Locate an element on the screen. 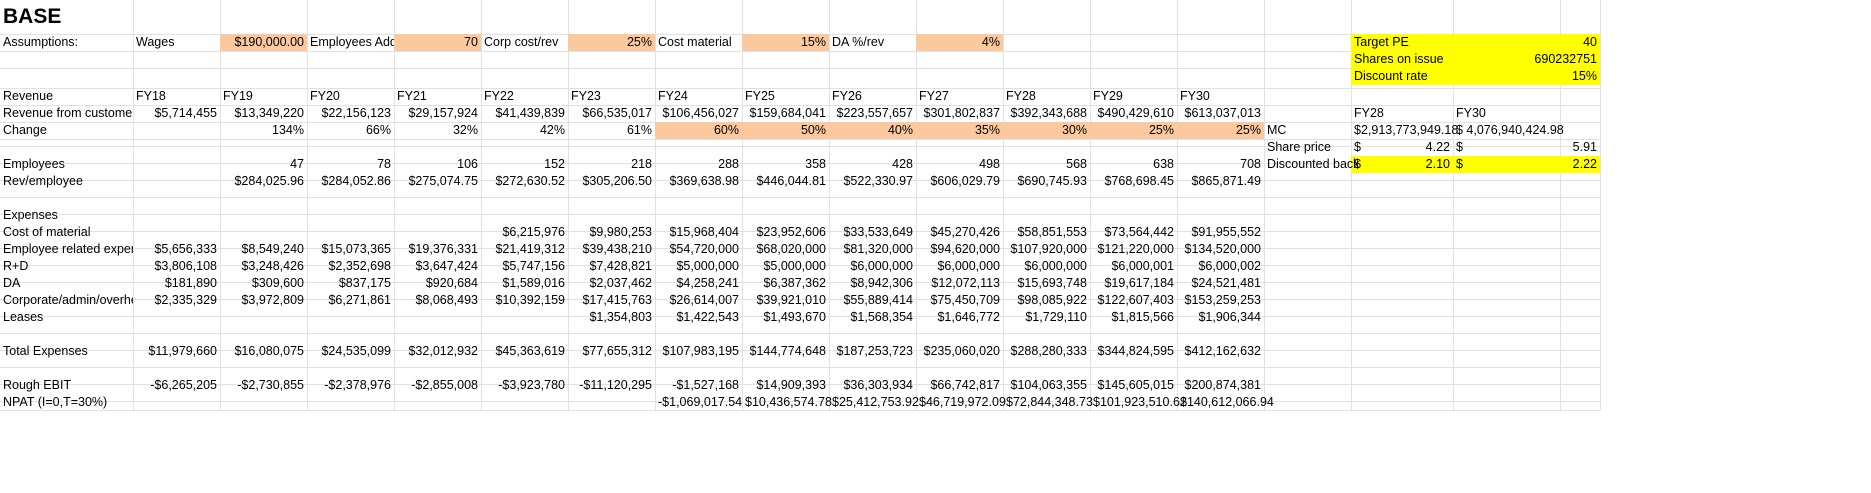  year-header: FY27 is located at coordinates (934, 96).